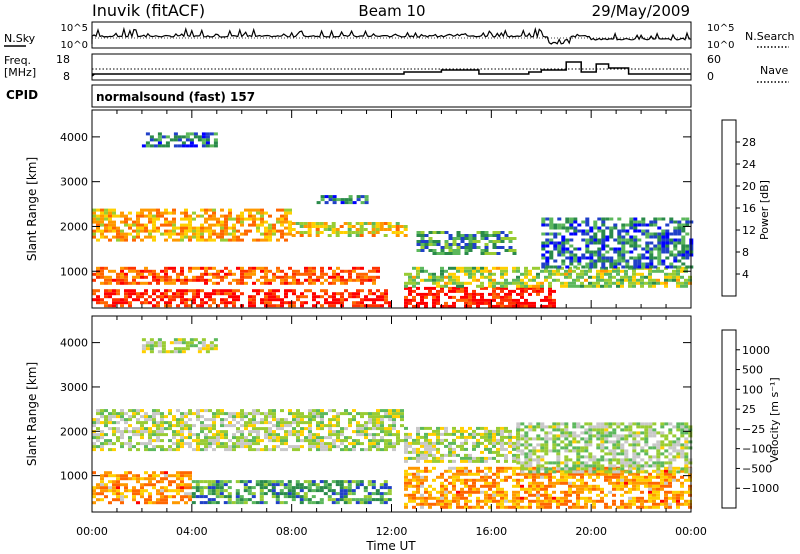 This screenshot has height=554, width=800. Describe the element at coordinates (20, 72) in the screenshot. I see `freq-label-2: [MHz]` at that location.